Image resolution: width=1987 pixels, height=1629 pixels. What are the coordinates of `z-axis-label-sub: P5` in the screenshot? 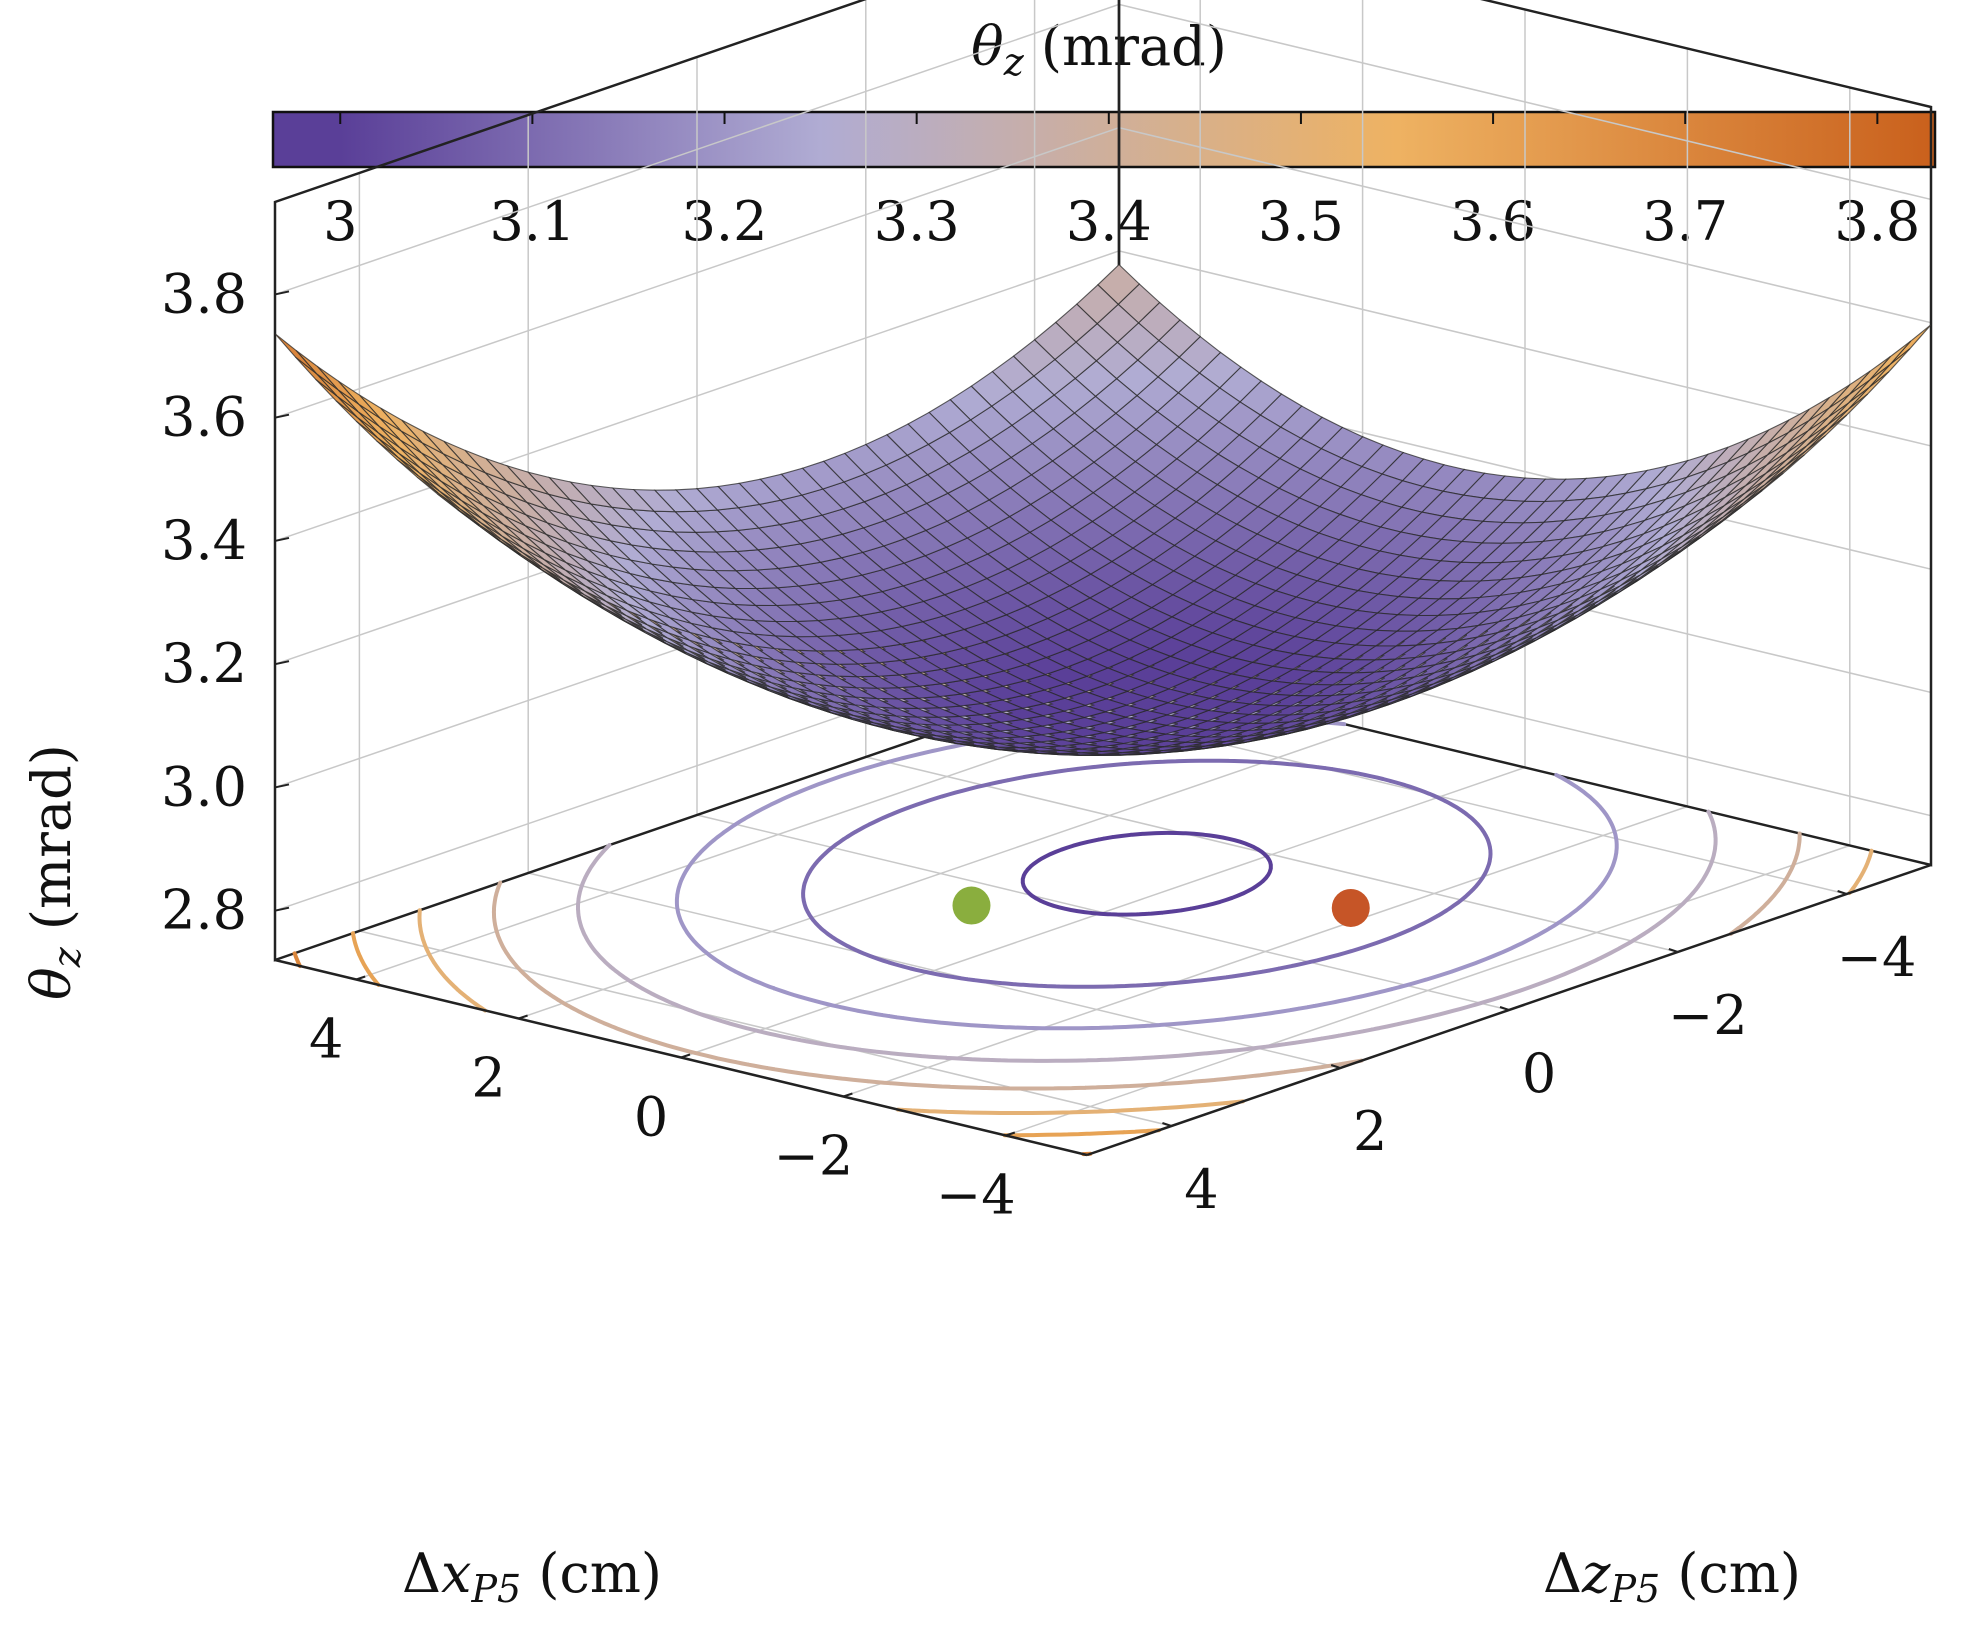 It's located at (1634, 1589).